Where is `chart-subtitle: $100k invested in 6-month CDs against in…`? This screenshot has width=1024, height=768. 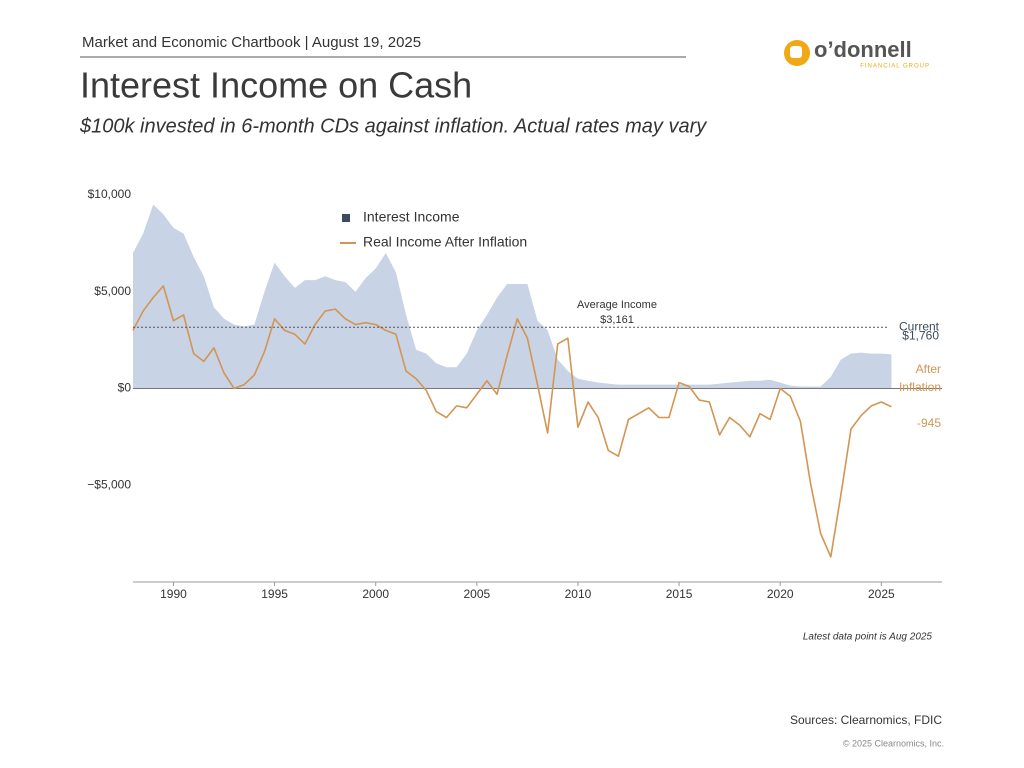 chart-subtitle: $100k invested in 6-month CDs against in… is located at coordinates (393, 126).